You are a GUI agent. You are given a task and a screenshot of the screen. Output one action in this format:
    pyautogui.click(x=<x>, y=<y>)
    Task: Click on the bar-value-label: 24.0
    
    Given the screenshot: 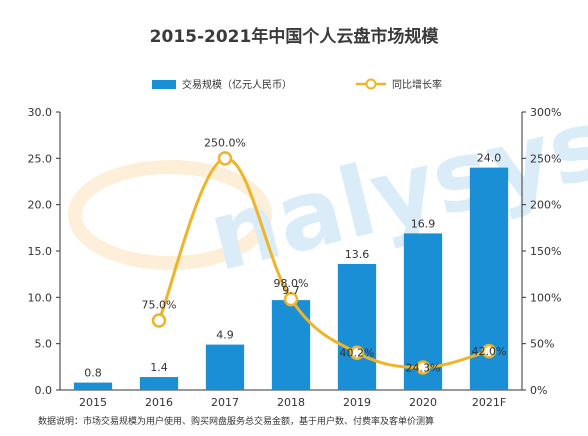 What is the action you would take?
    pyautogui.click(x=489, y=158)
    